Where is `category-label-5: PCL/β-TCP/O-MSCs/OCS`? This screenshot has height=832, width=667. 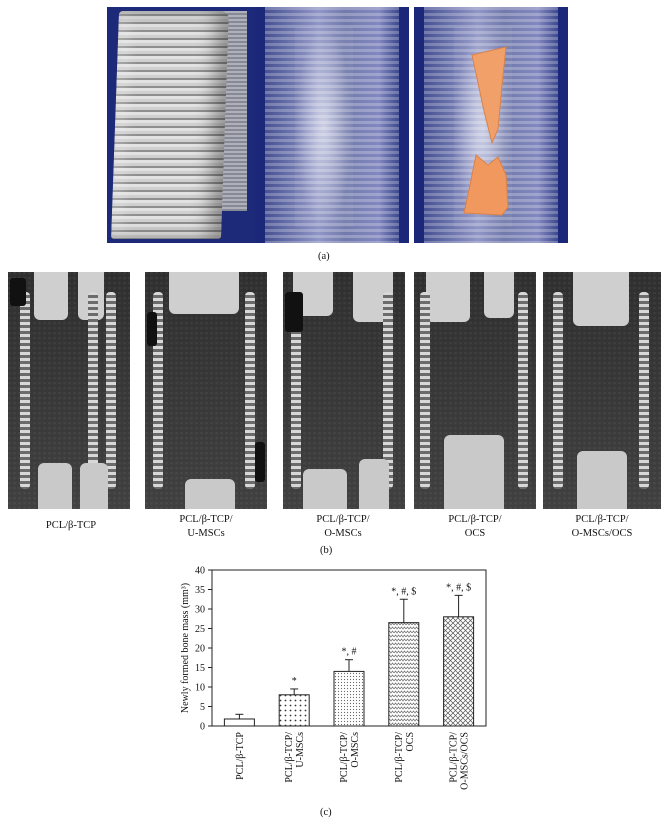 category-label-5: PCL/β-TCP/O-MSCs/OCS is located at coordinates (460, 761).